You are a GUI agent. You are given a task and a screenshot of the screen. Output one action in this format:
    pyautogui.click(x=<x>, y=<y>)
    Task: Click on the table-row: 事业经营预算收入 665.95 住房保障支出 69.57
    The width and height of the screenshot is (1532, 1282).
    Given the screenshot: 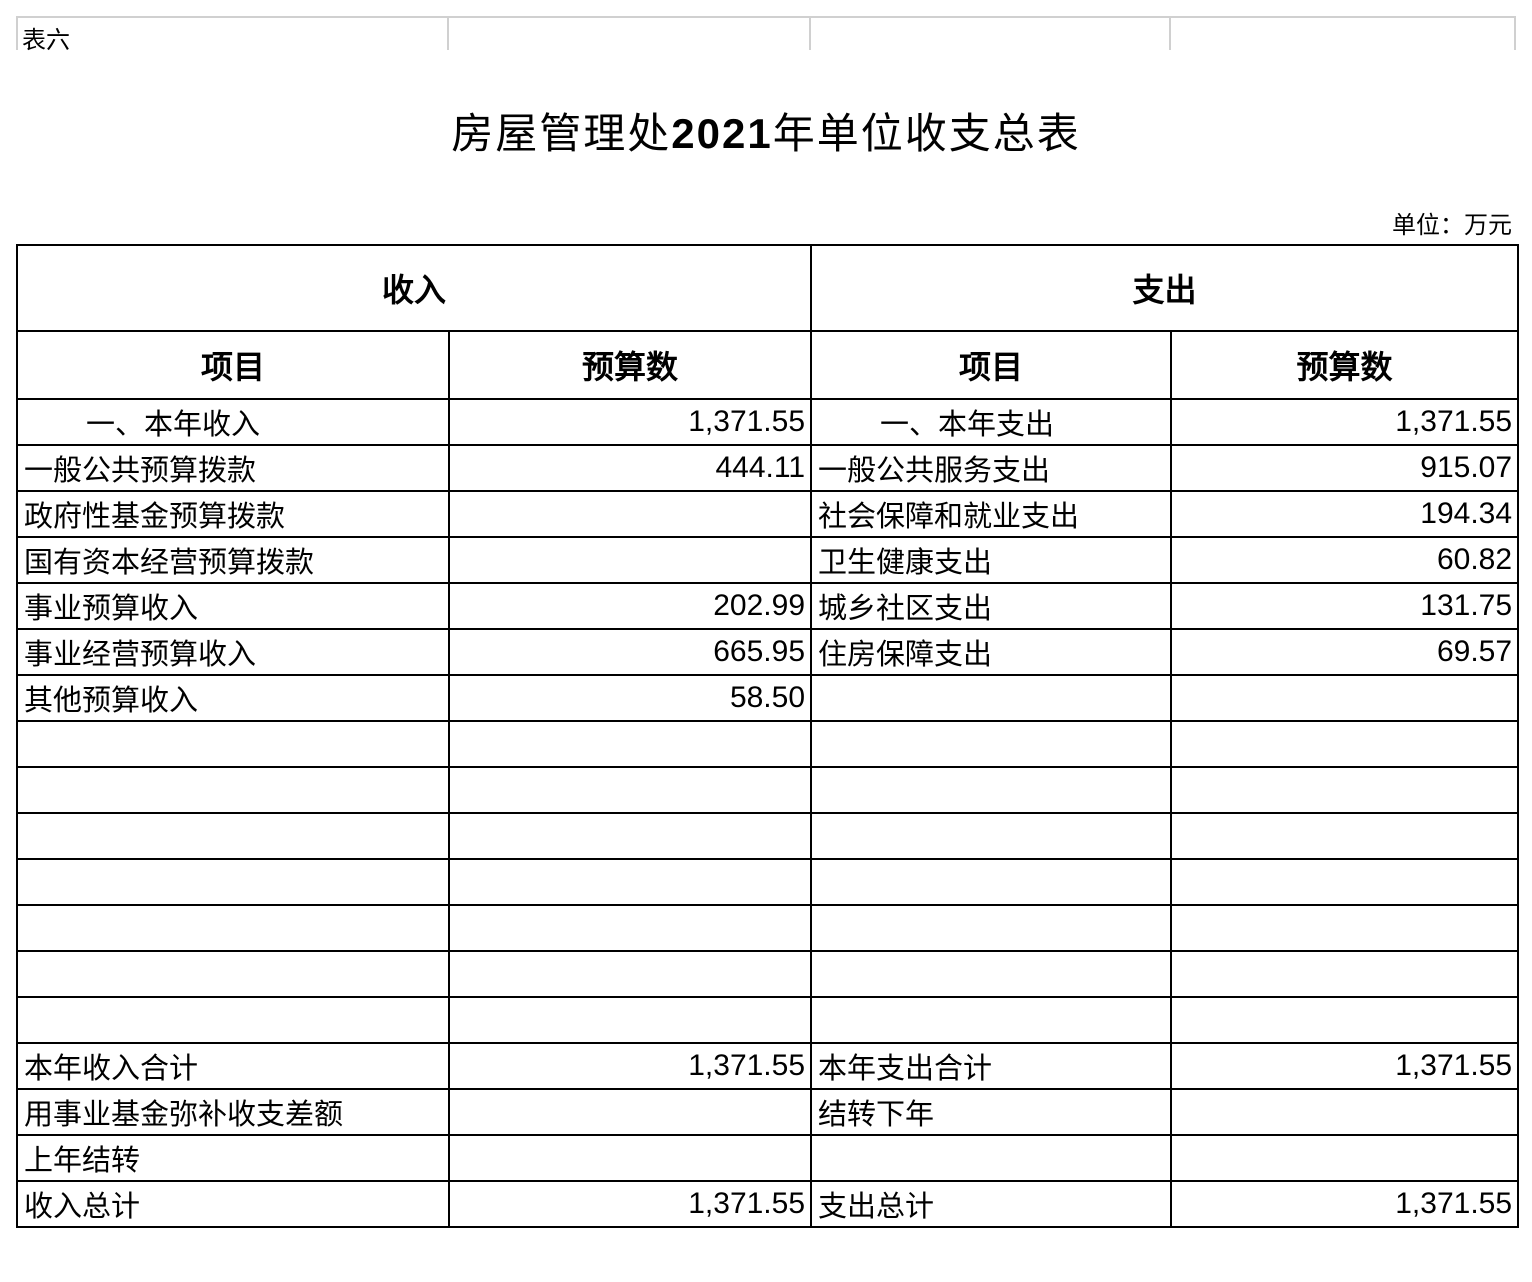 What is the action you would take?
    pyautogui.click(x=768, y=652)
    